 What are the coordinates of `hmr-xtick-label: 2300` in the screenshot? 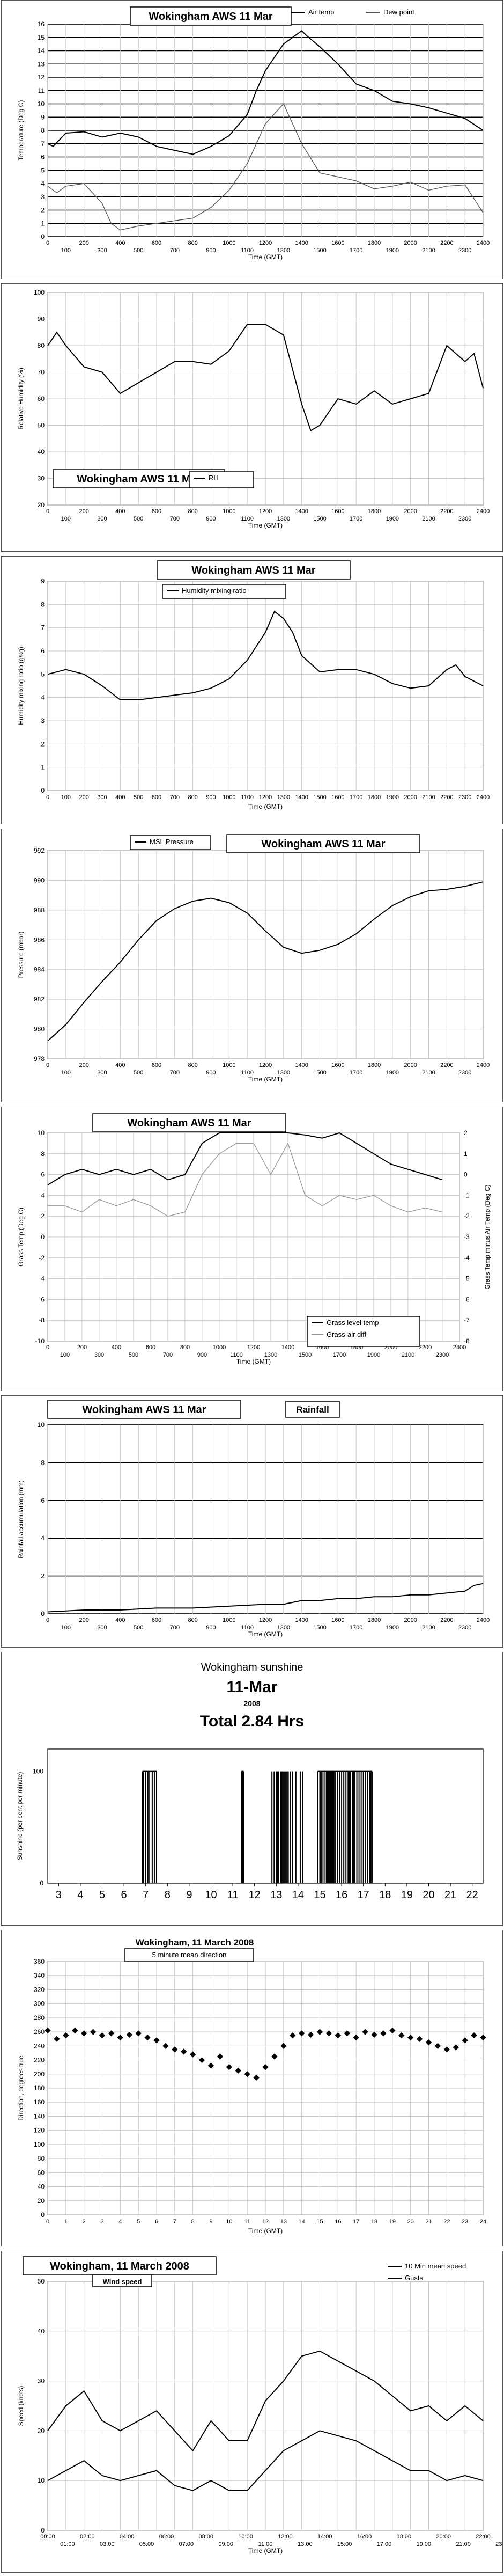 It's located at (464, 797).